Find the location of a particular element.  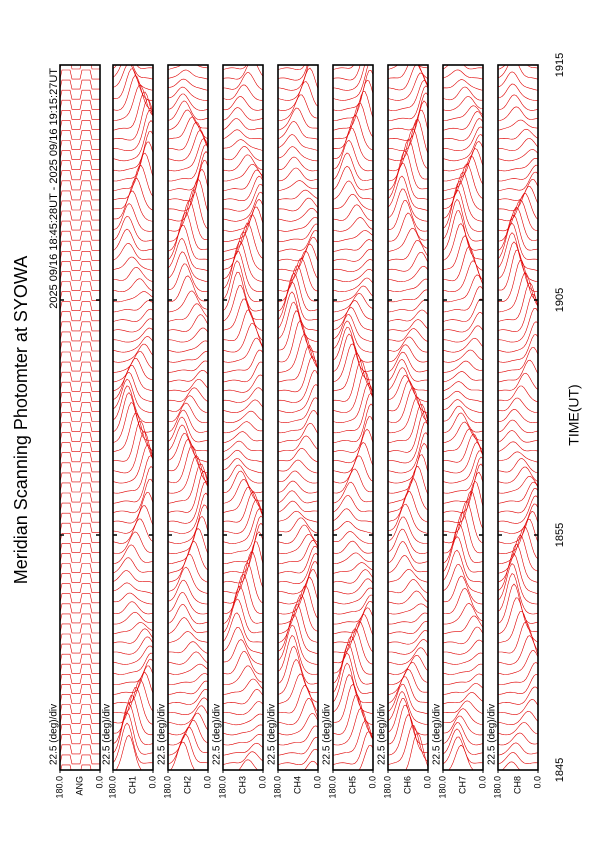

y-tick-label: 0.0 is located at coordinates (372, 782).